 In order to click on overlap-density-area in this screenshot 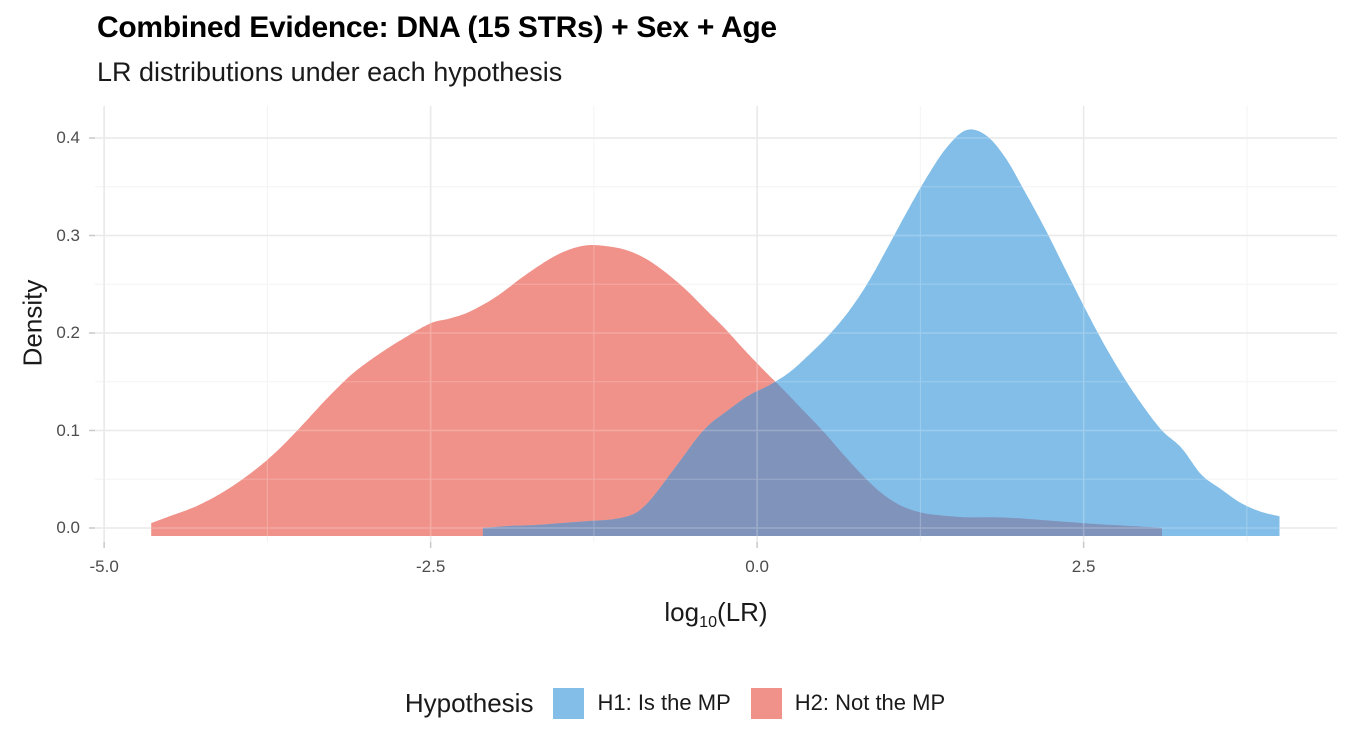, I will do `click(822, 458)`.